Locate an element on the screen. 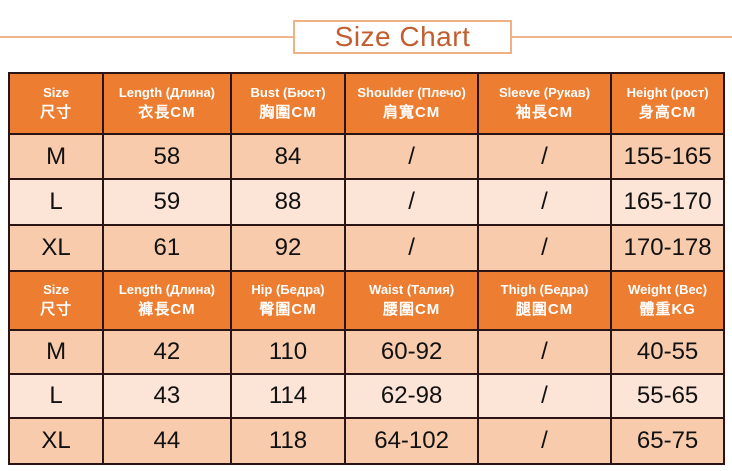  table-cell: 55-65 is located at coordinates (667, 396).